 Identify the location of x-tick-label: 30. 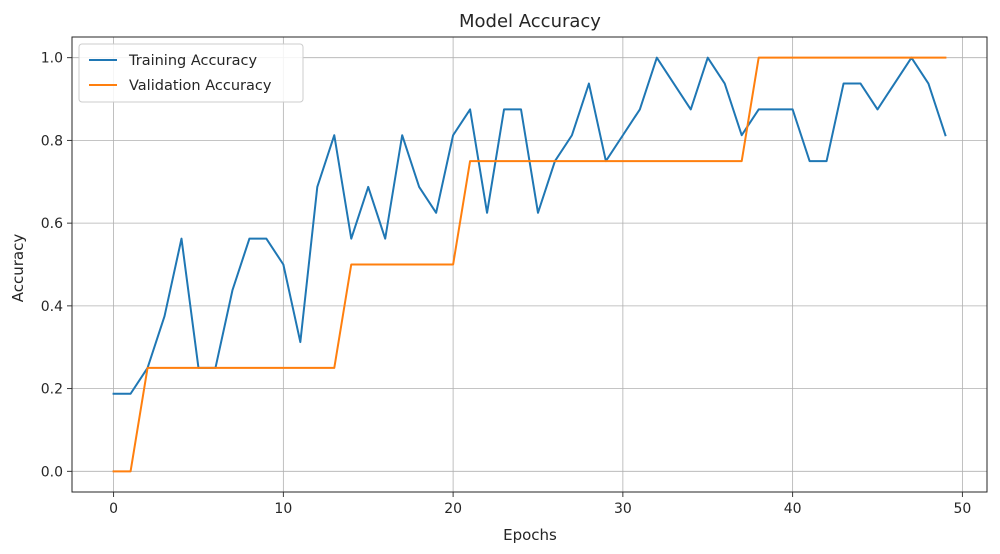
(623, 509).